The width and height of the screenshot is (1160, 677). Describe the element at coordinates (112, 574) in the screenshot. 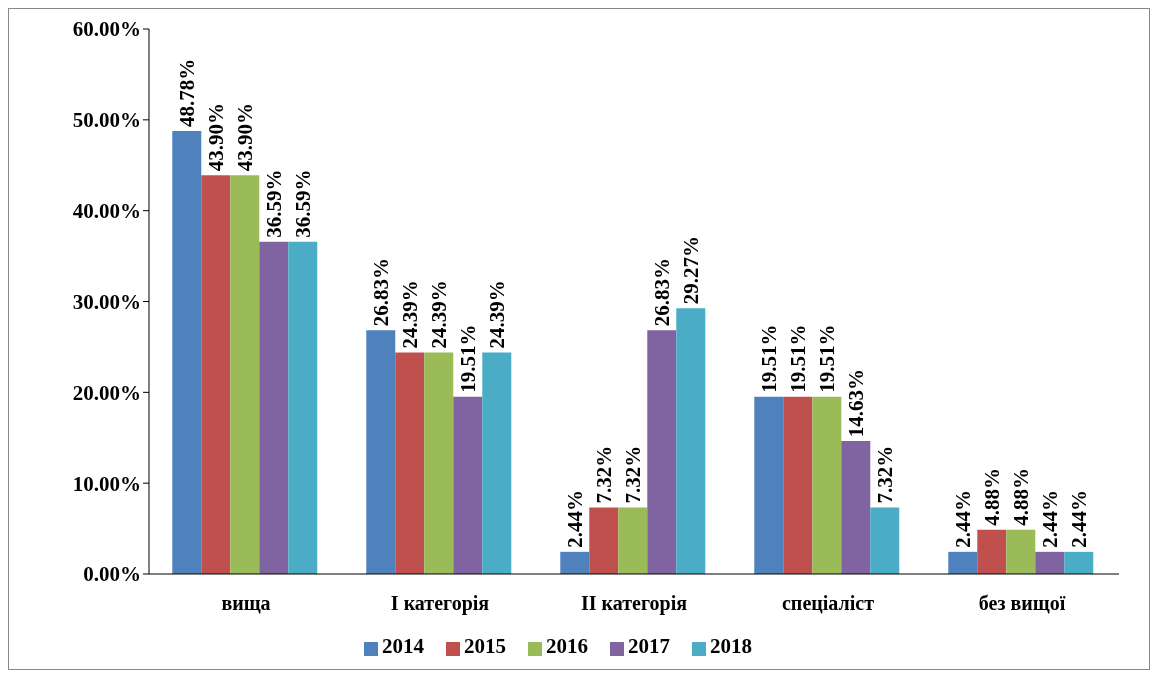

I see `y-tick-label: 0.00%` at that location.